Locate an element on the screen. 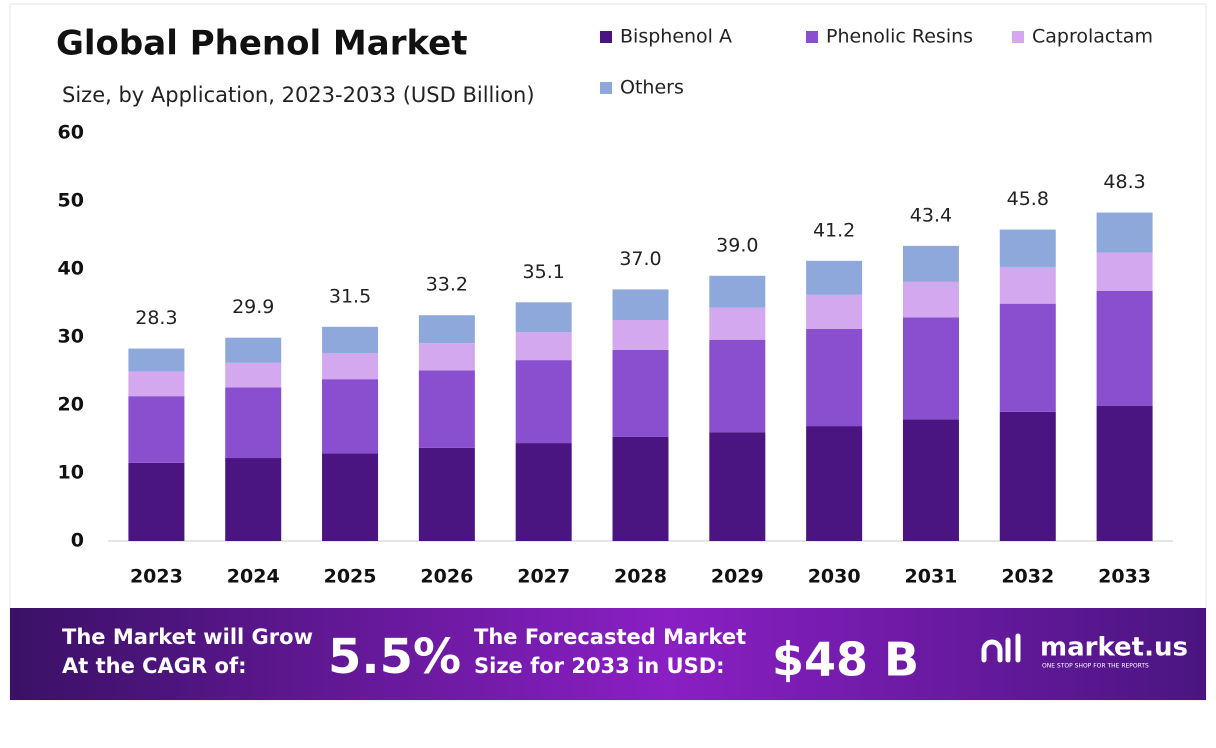 The width and height of the screenshot is (1216, 748). x-tick-label: 2025 is located at coordinates (350, 577).